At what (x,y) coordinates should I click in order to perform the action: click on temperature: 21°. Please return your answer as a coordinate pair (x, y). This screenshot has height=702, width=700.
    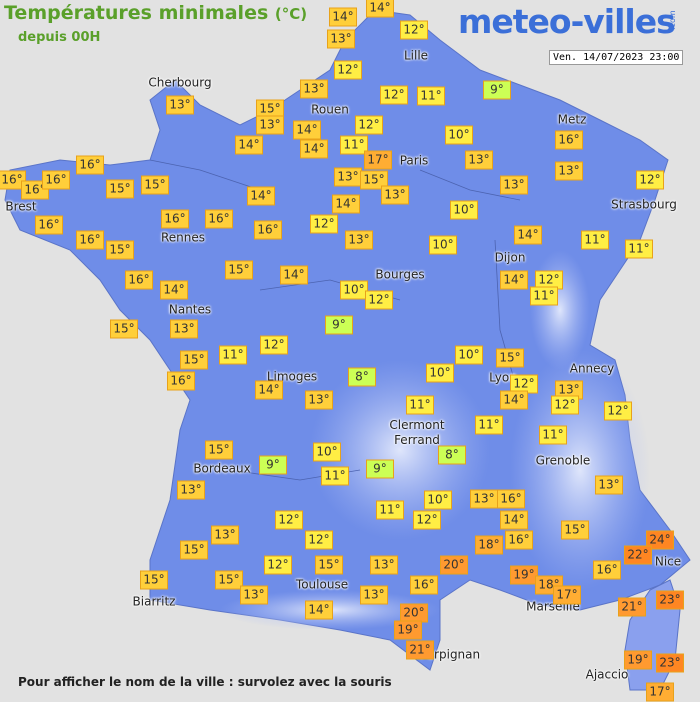
    Looking at the image, I should click on (420, 650).